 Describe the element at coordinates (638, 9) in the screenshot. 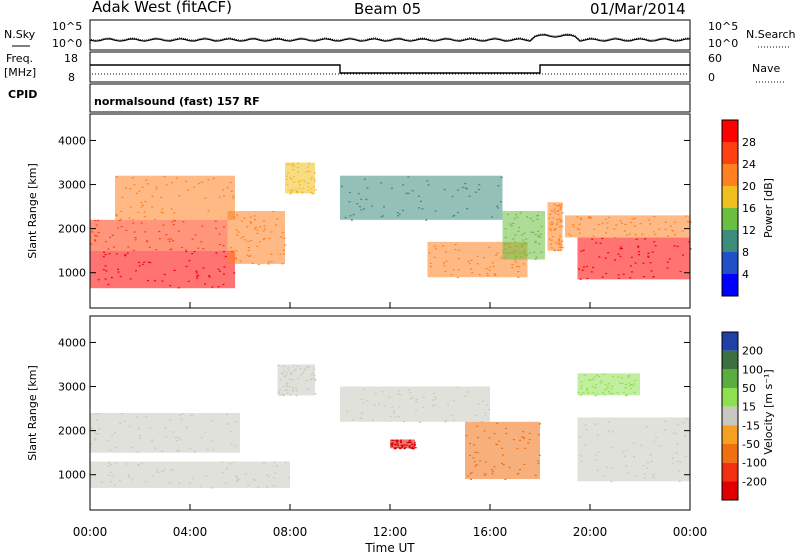

I see `date-title: 01/Mar/2014` at that location.